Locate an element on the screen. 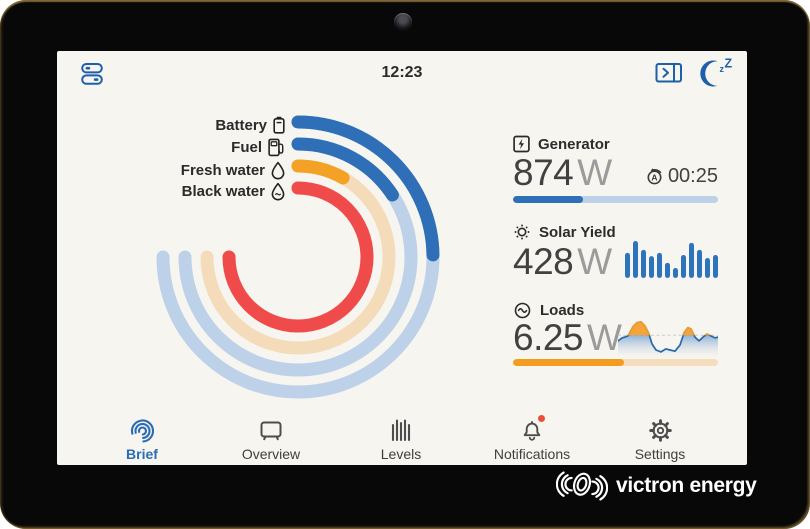  gear-icon is located at coordinates (660, 430).